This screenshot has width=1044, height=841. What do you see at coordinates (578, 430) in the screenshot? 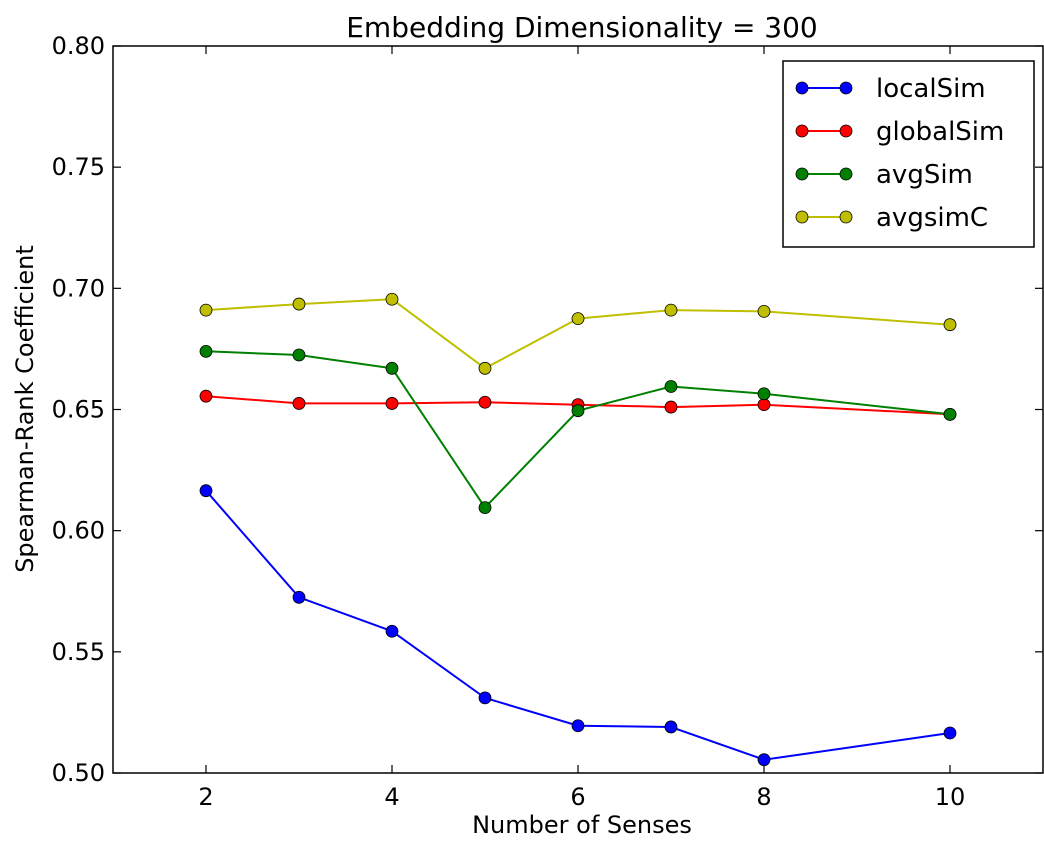
I see `series-line-avgSim` at bounding box center [578, 430].